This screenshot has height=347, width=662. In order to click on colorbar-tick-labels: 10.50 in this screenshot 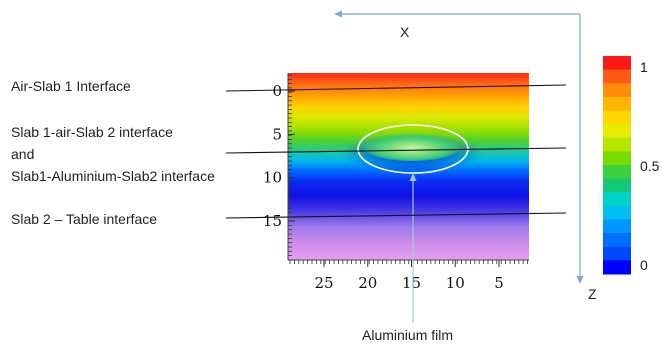, I will do `click(650, 166)`.